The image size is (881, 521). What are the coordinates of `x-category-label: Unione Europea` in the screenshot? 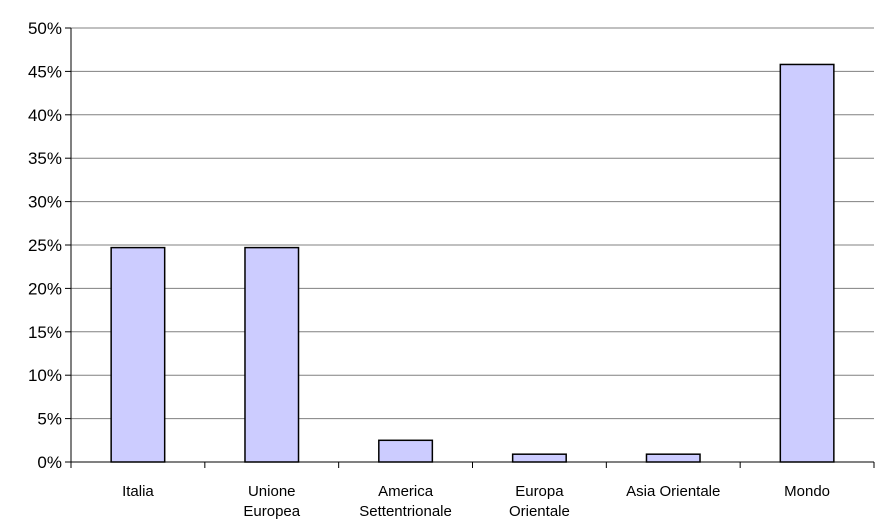 It's located at (271, 501).